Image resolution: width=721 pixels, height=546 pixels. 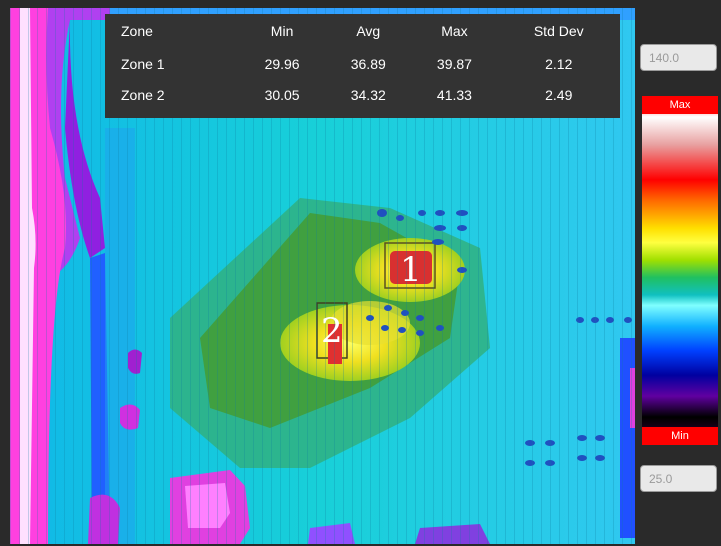 What do you see at coordinates (678, 478) in the screenshot?
I see `min-range-input: 25.0` at bounding box center [678, 478].